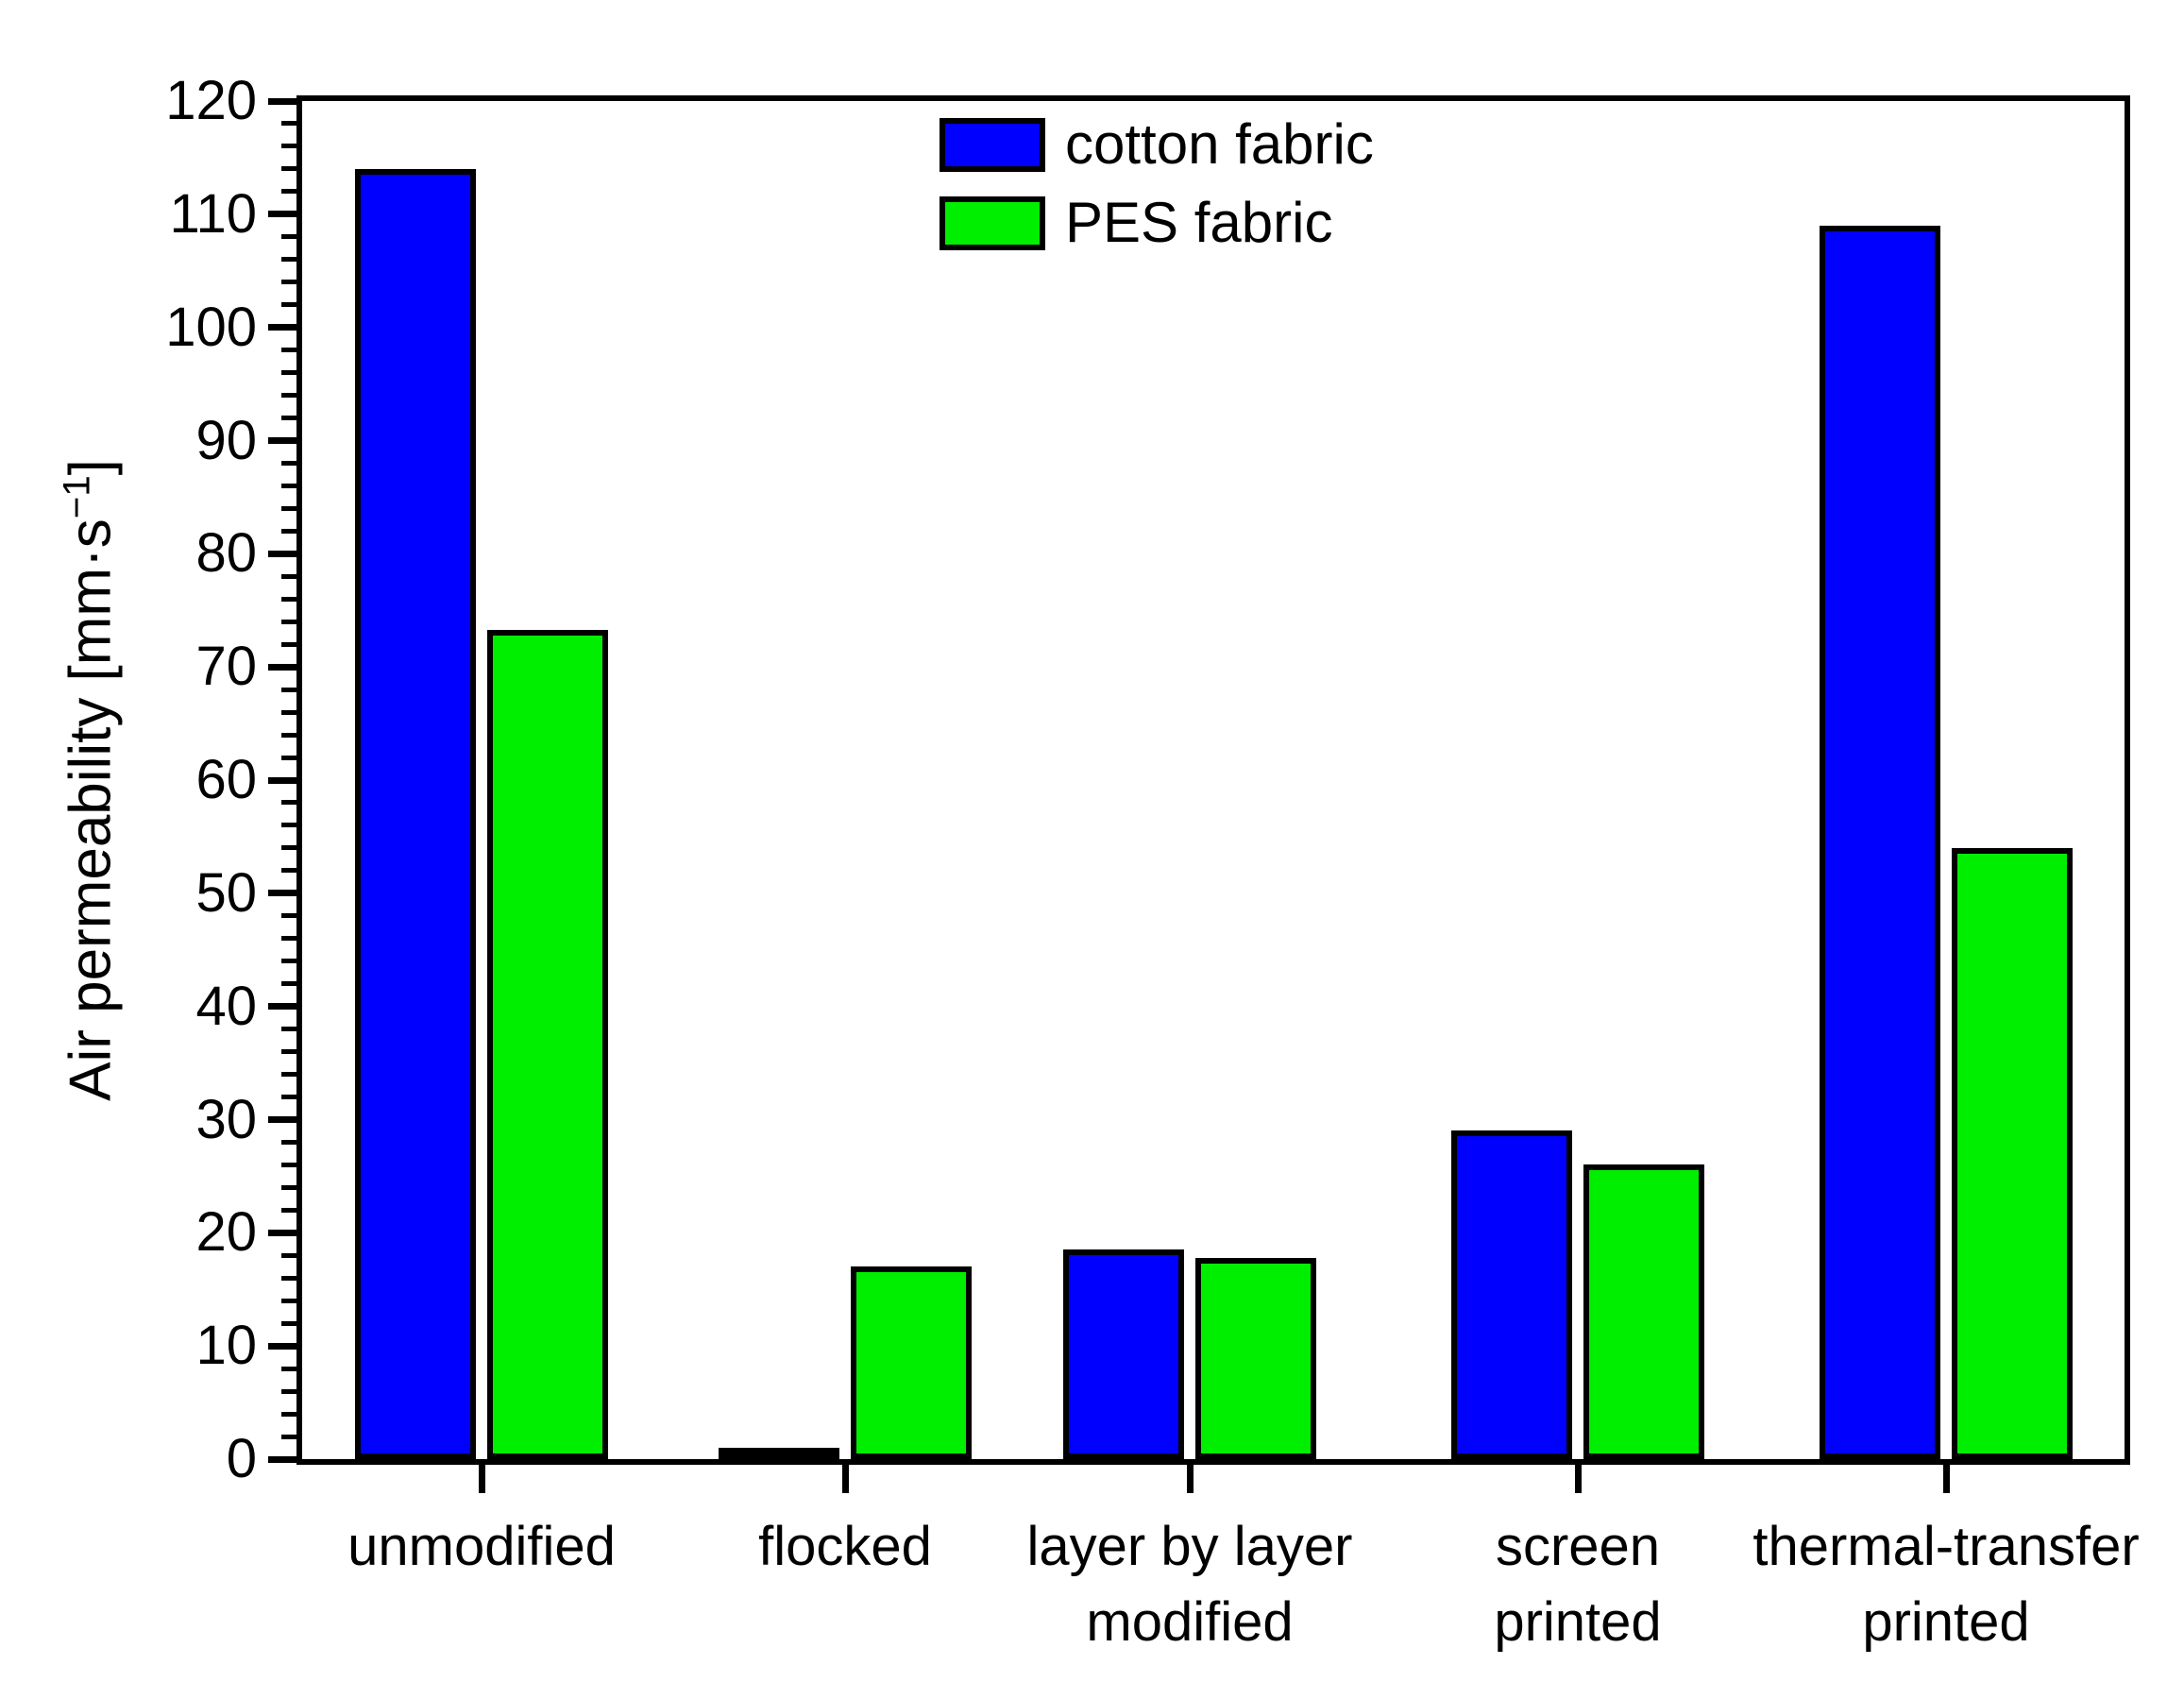 Image resolution: width=2184 pixels, height=1682 pixels. Describe the element at coordinates (1219, 144) in the screenshot. I see `legend-label-cotton-fabric: cotton fabric` at that location.